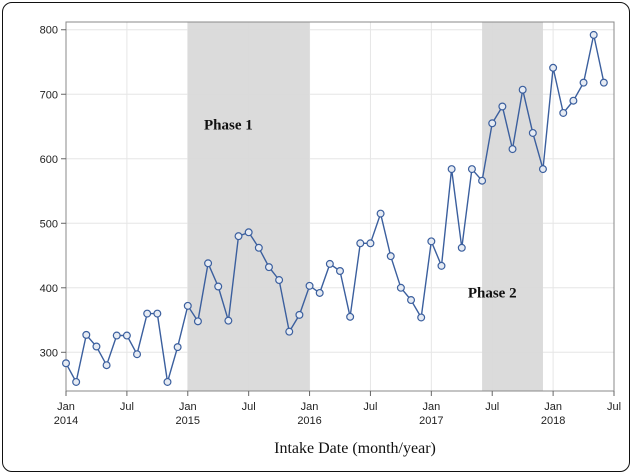 Image resolution: width=634 pixels, height=472 pixels. I want to click on x-tick-year-label: 2016, so click(309, 421).